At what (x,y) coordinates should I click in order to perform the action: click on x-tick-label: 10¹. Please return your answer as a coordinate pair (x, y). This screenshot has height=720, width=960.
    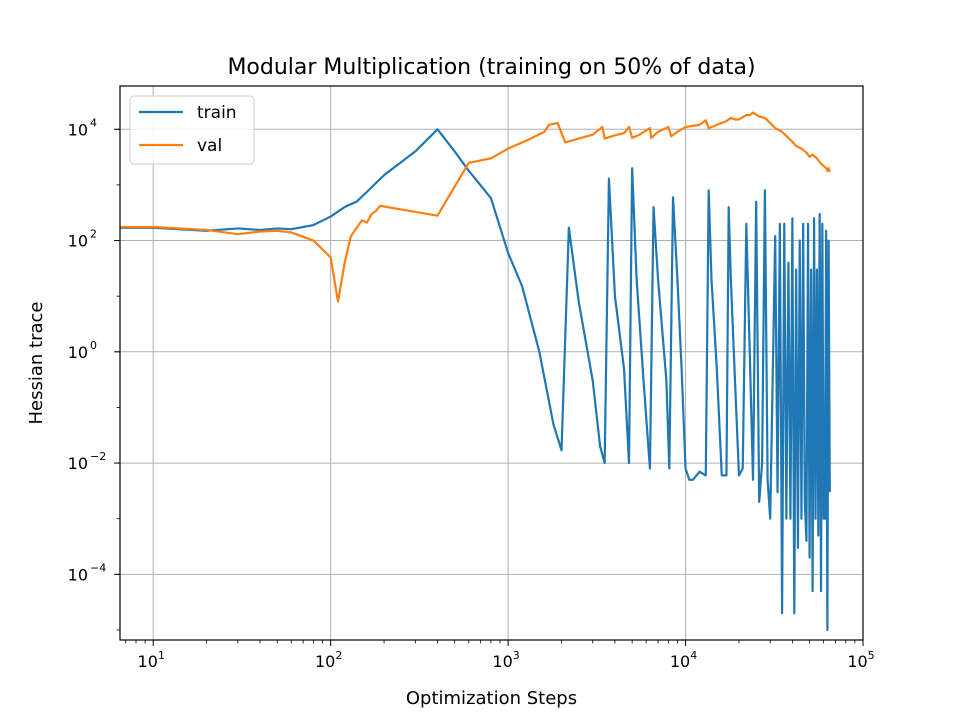
    Looking at the image, I should click on (151, 660).